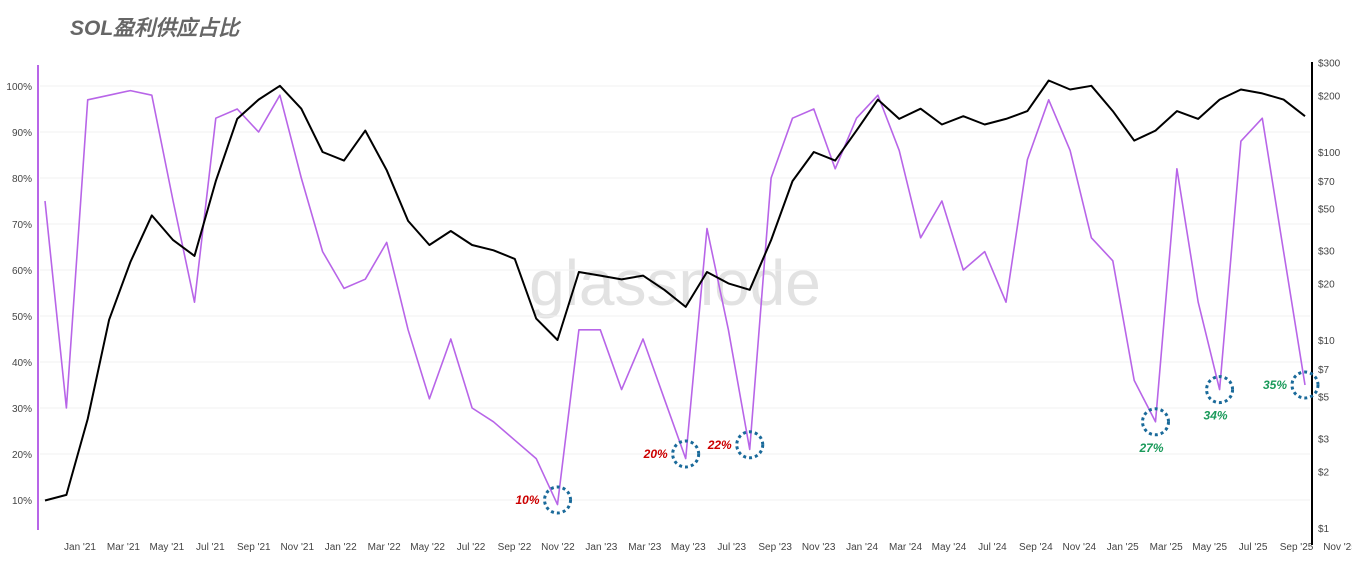 The image size is (1352, 570). Describe the element at coordinates (1036, 547) in the screenshot. I see `x-tick-label: Sep '24` at that location.